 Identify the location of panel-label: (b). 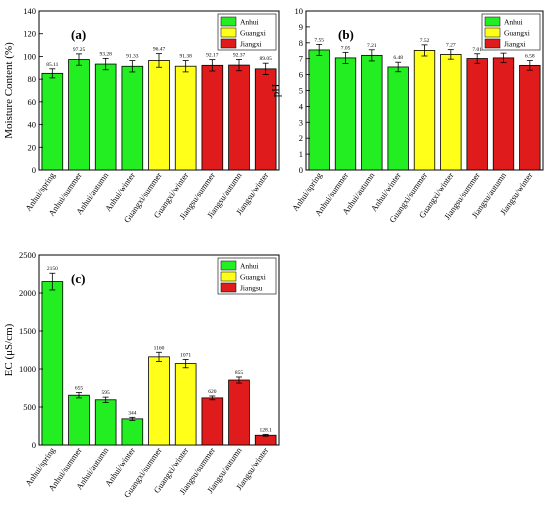
(346, 34).